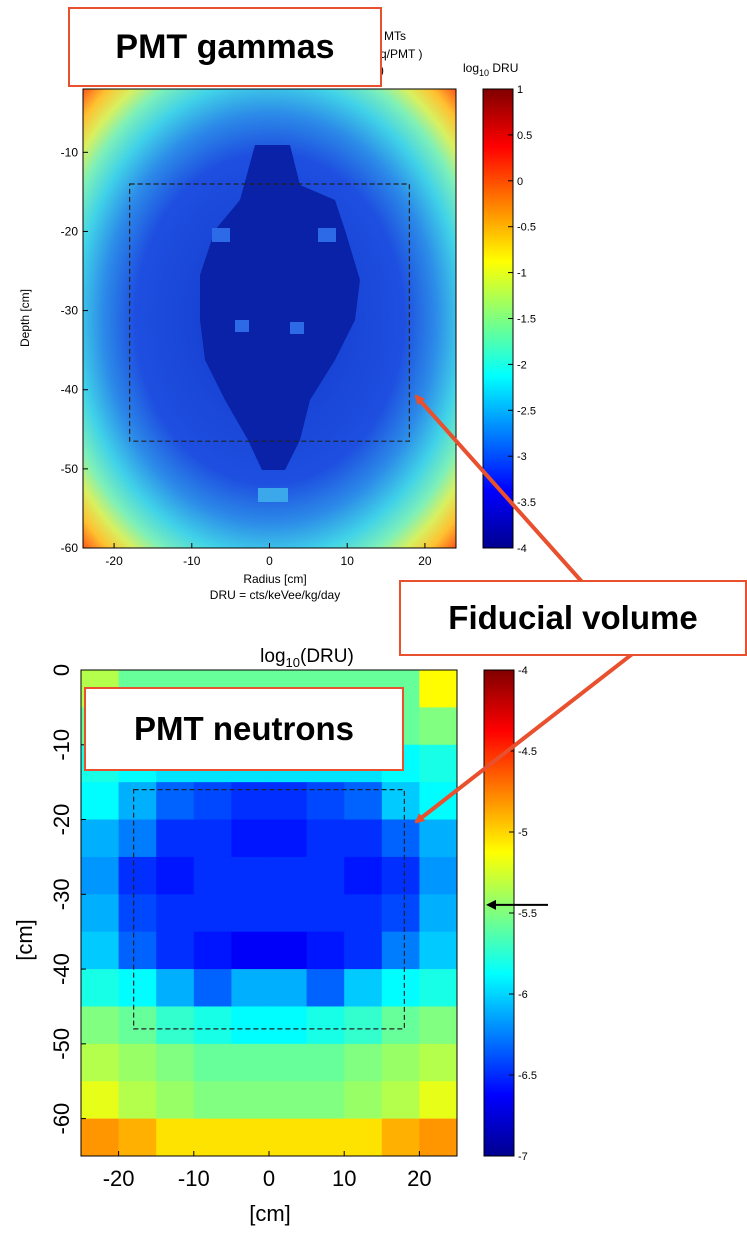 Image resolution: width=747 pixels, height=1234 pixels. What do you see at coordinates (520, 90) in the screenshot?
I see `top-colorbar-tick-label: 1` at bounding box center [520, 90].